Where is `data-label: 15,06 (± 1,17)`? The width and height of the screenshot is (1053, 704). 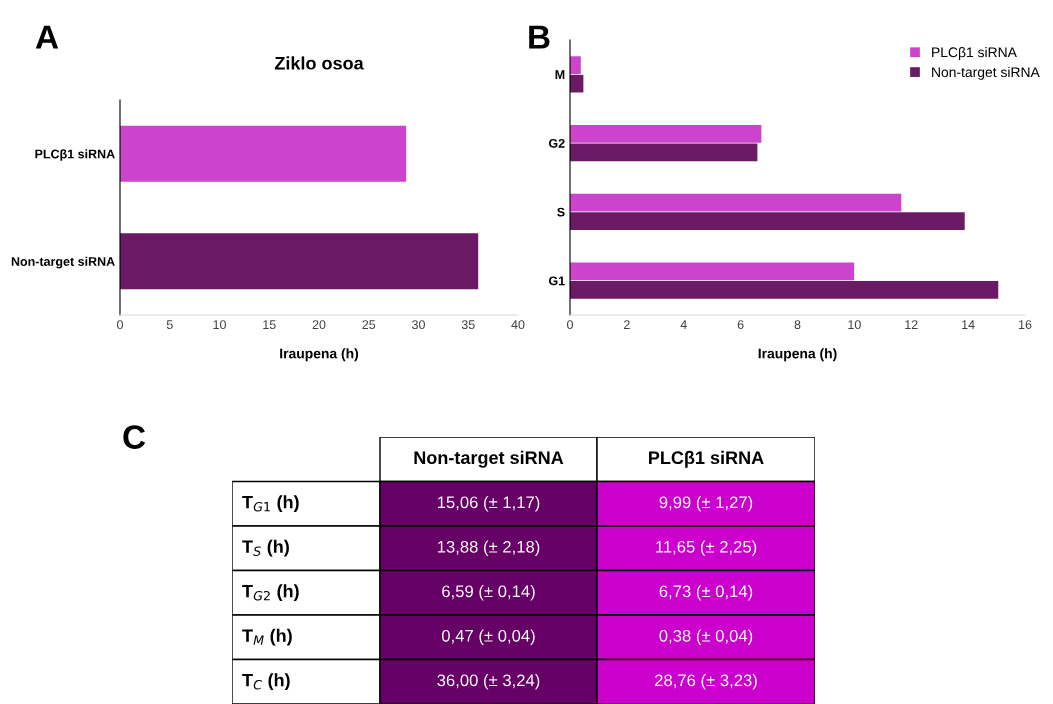 data-label: 15,06 (± 1,17) is located at coordinates (488, 503).